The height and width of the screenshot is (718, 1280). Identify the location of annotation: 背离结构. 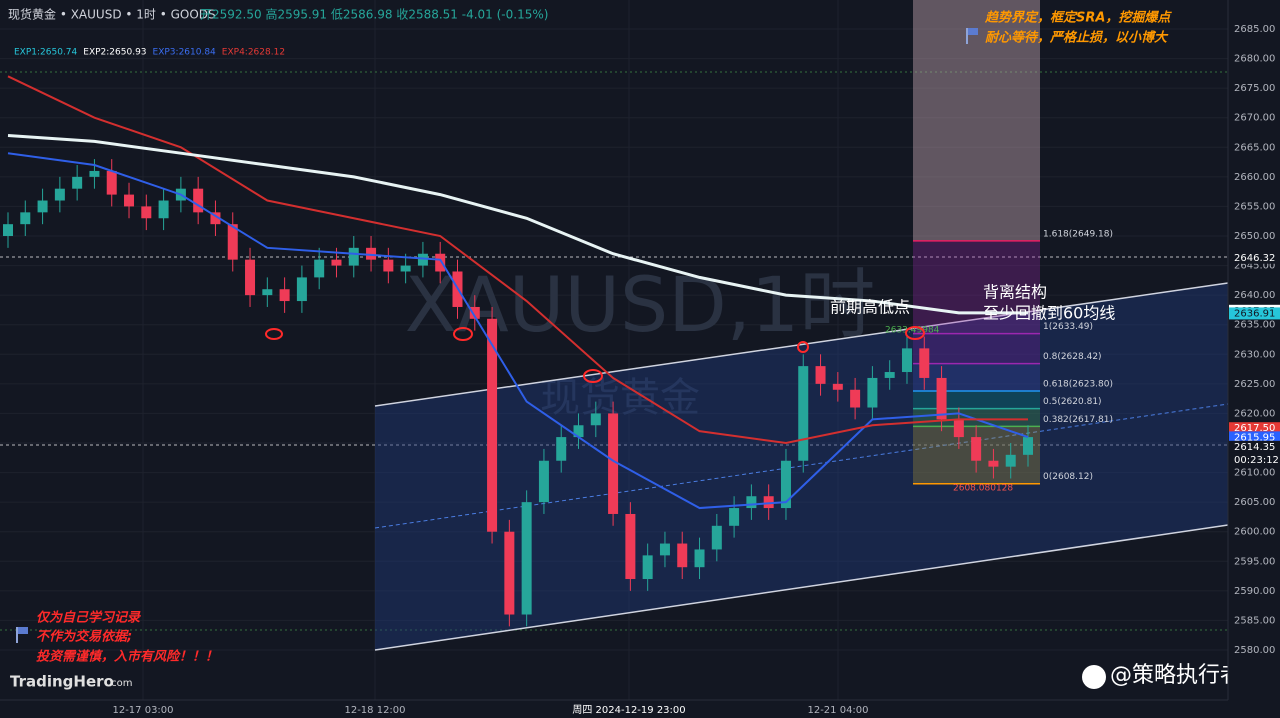
(1015, 292).